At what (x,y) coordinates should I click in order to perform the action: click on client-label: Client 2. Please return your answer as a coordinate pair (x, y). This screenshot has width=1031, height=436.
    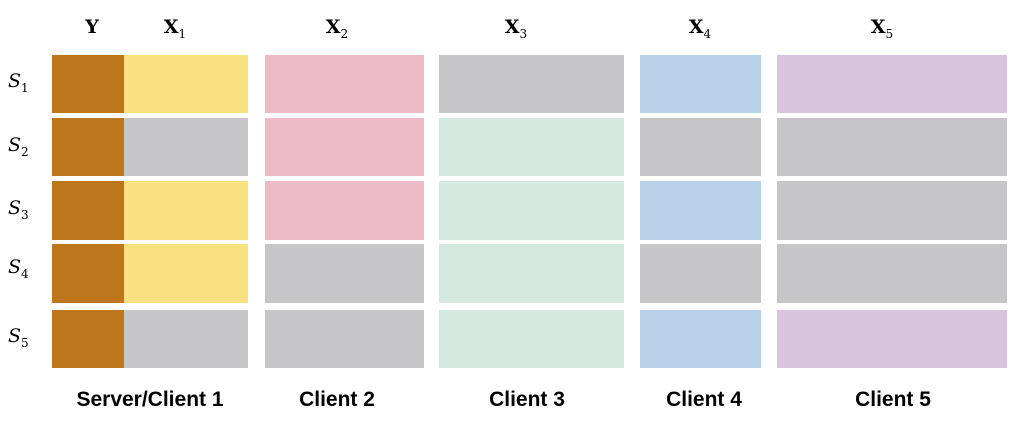
    Looking at the image, I should click on (337, 399).